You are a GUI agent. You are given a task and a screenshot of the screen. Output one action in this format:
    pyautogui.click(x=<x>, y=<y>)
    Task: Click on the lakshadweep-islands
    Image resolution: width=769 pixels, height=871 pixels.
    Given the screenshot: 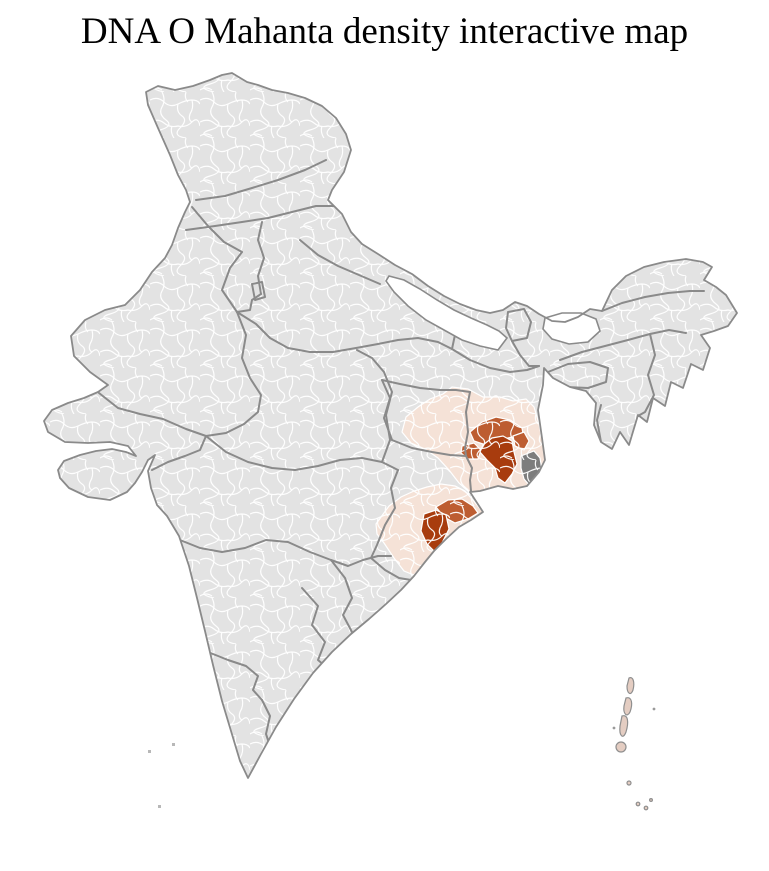 What is the action you would take?
    pyautogui.click(x=161, y=775)
    